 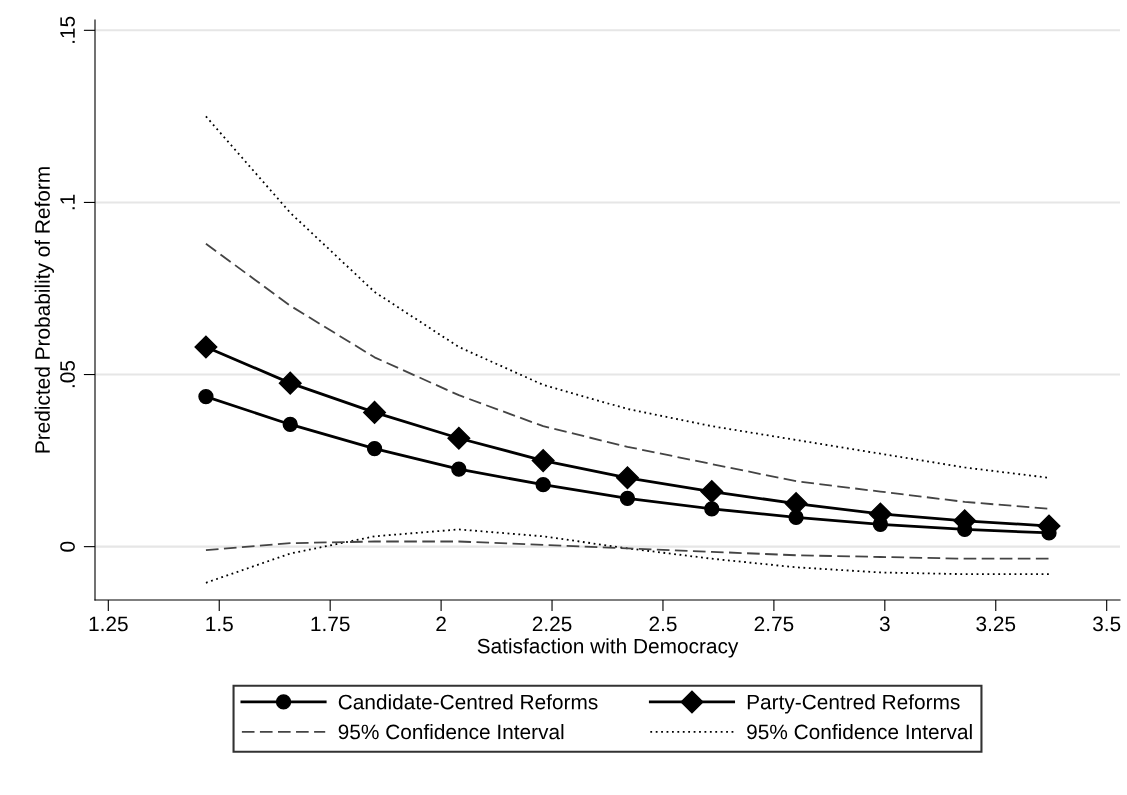 What do you see at coordinates (608, 648) in the screenshot?
I see `x-axis-title: Satisfaction with Democracy` at bounding box center [608, 648].